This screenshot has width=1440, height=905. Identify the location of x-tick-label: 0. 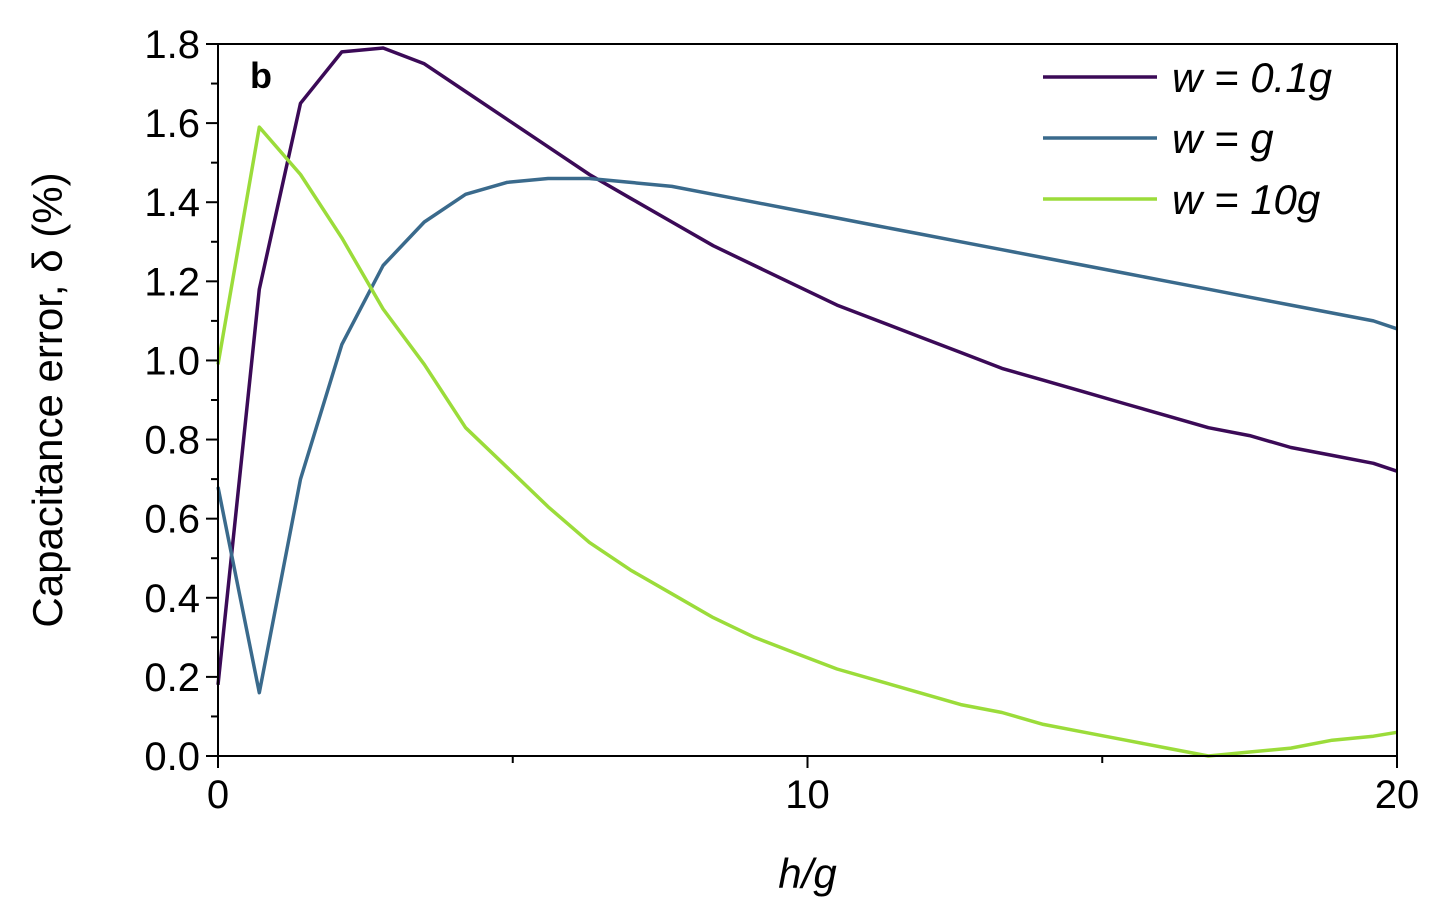
(218, 795).